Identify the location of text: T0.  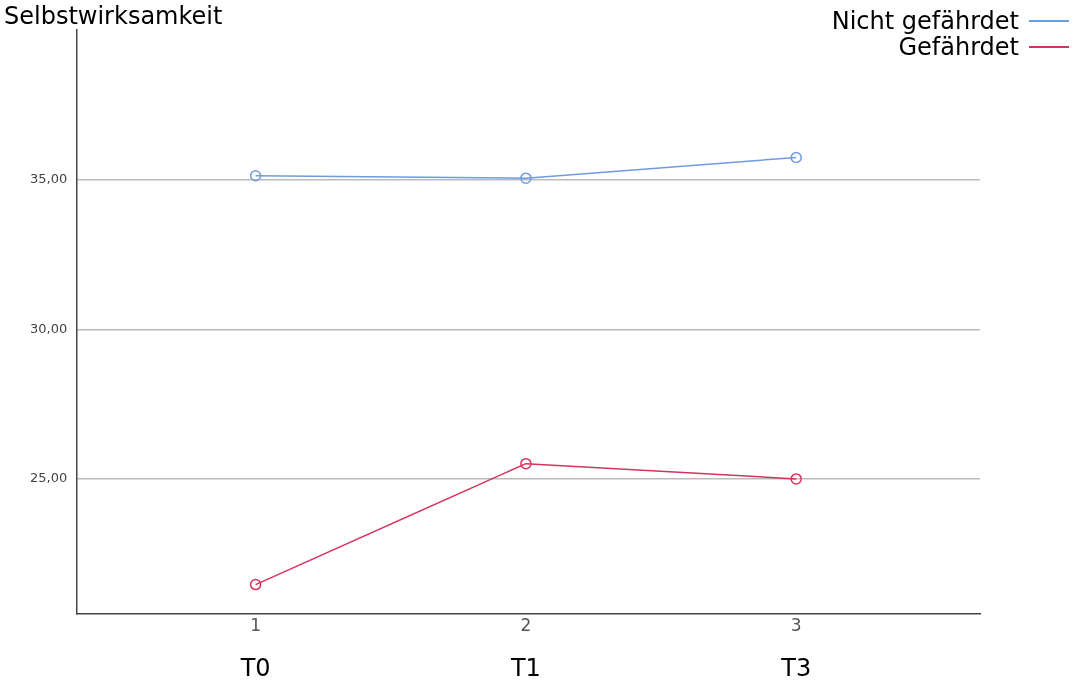
(255, 667).